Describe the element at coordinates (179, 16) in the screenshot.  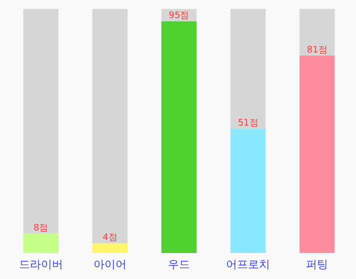
I see `data-label: 95점` at that location.